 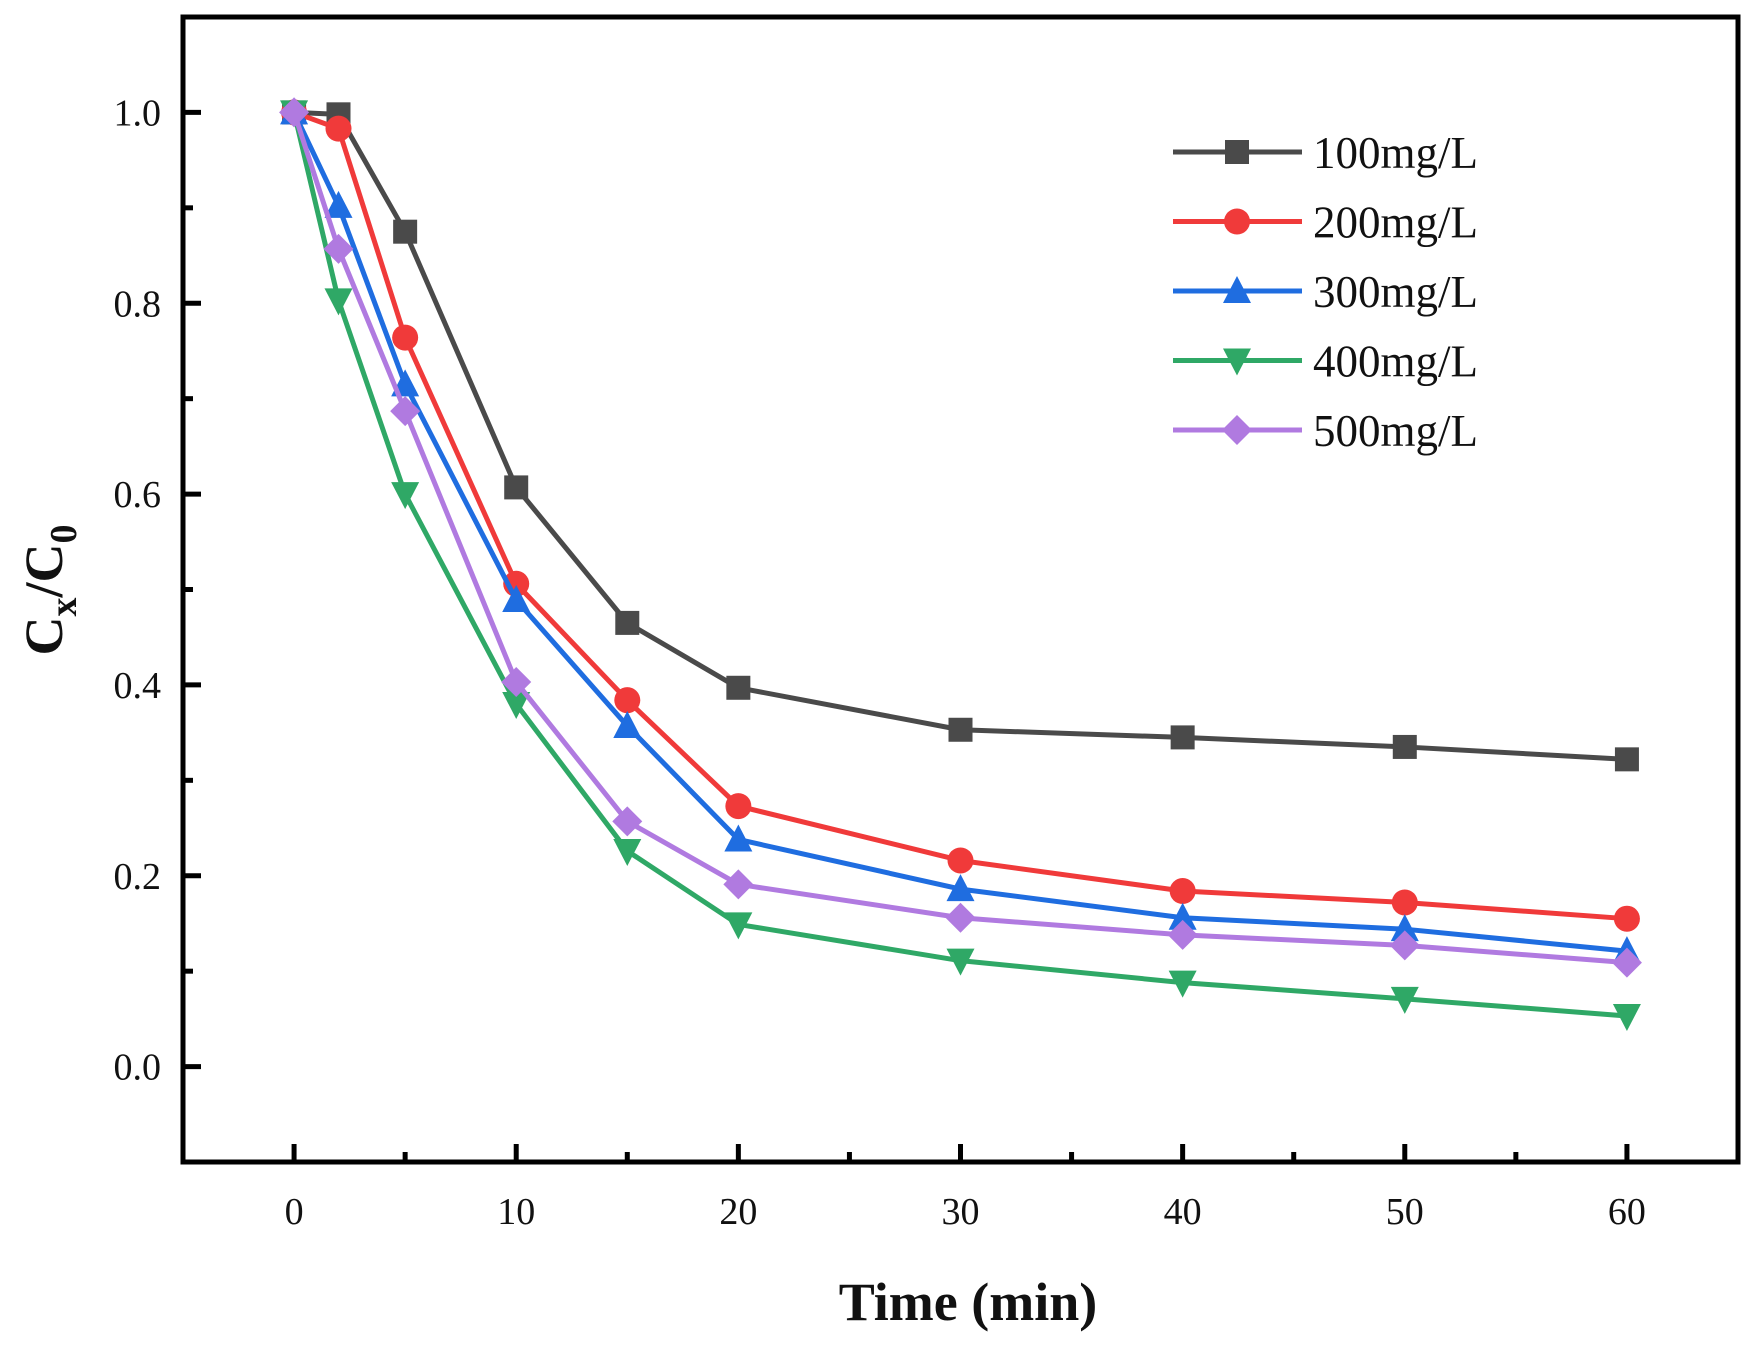 I want to click on legend-item: 200mg/L, so click(x=1325, y=223).